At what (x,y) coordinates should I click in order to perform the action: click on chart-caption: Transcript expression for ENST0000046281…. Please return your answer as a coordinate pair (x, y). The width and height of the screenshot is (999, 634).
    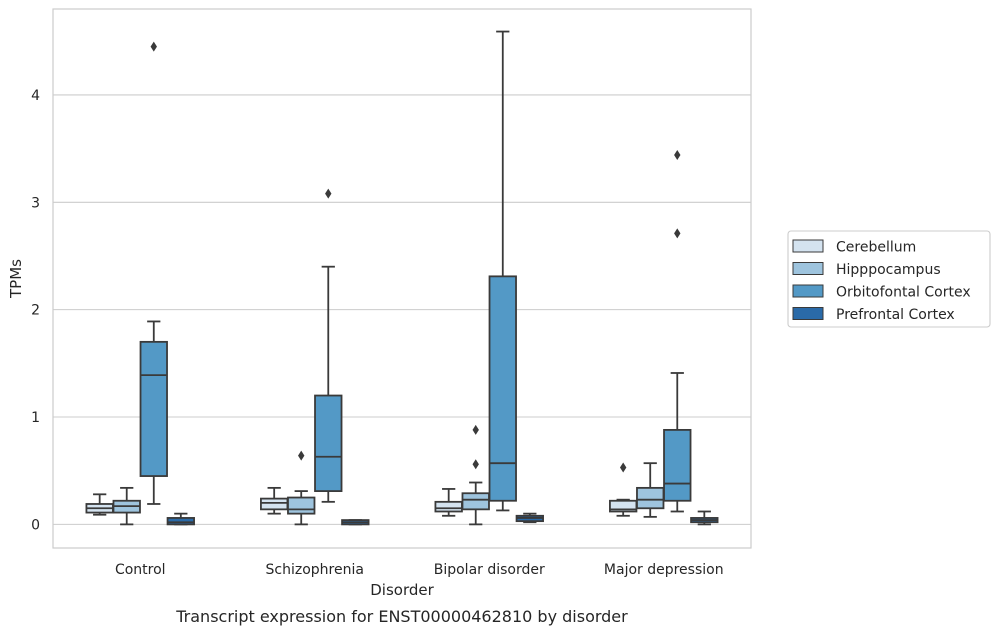
    Looking at the image, I should click on (401, 616).